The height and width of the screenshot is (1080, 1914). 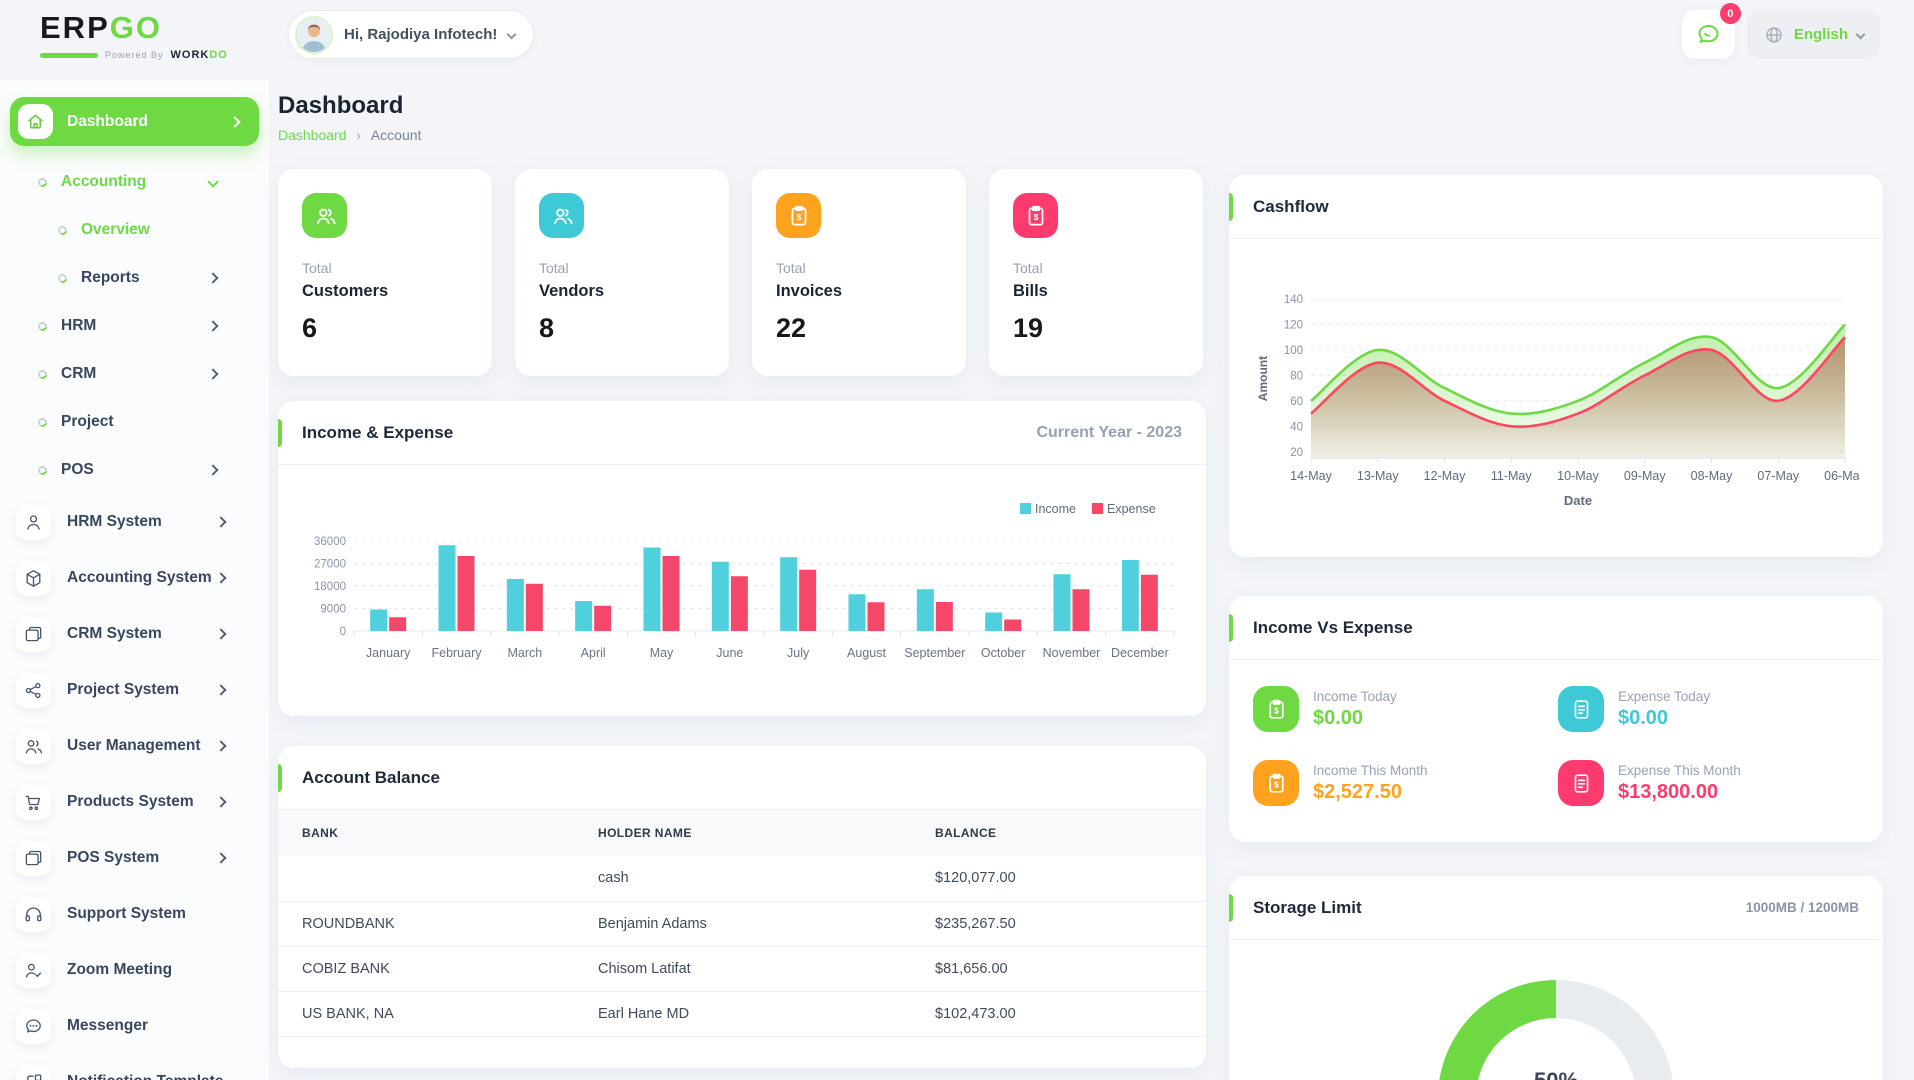 I want to click on svg-text: 13-May, so click(x=1378, y=476).